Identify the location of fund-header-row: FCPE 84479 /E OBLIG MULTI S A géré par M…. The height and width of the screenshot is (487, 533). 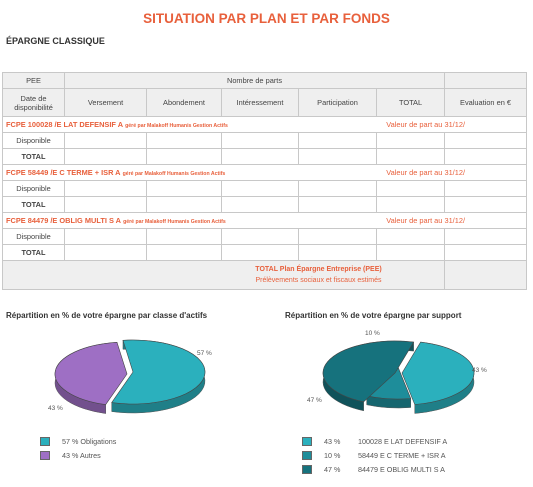
(264, 220).